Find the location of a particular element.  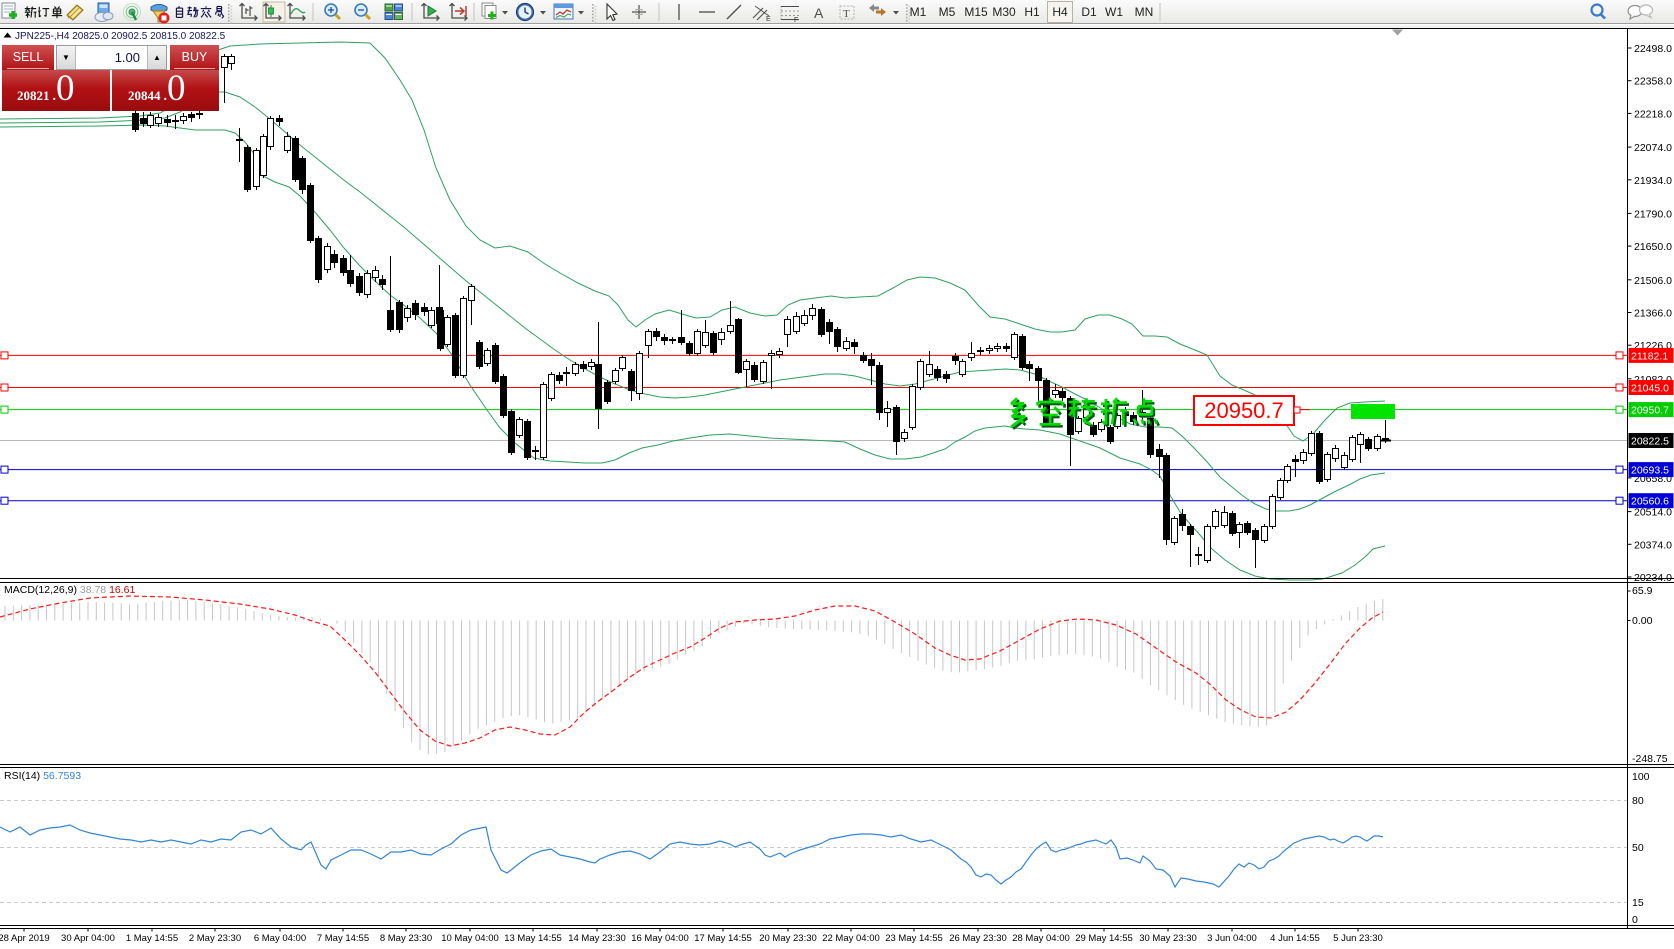

svg-text: T is located at coordinates (846, 14).